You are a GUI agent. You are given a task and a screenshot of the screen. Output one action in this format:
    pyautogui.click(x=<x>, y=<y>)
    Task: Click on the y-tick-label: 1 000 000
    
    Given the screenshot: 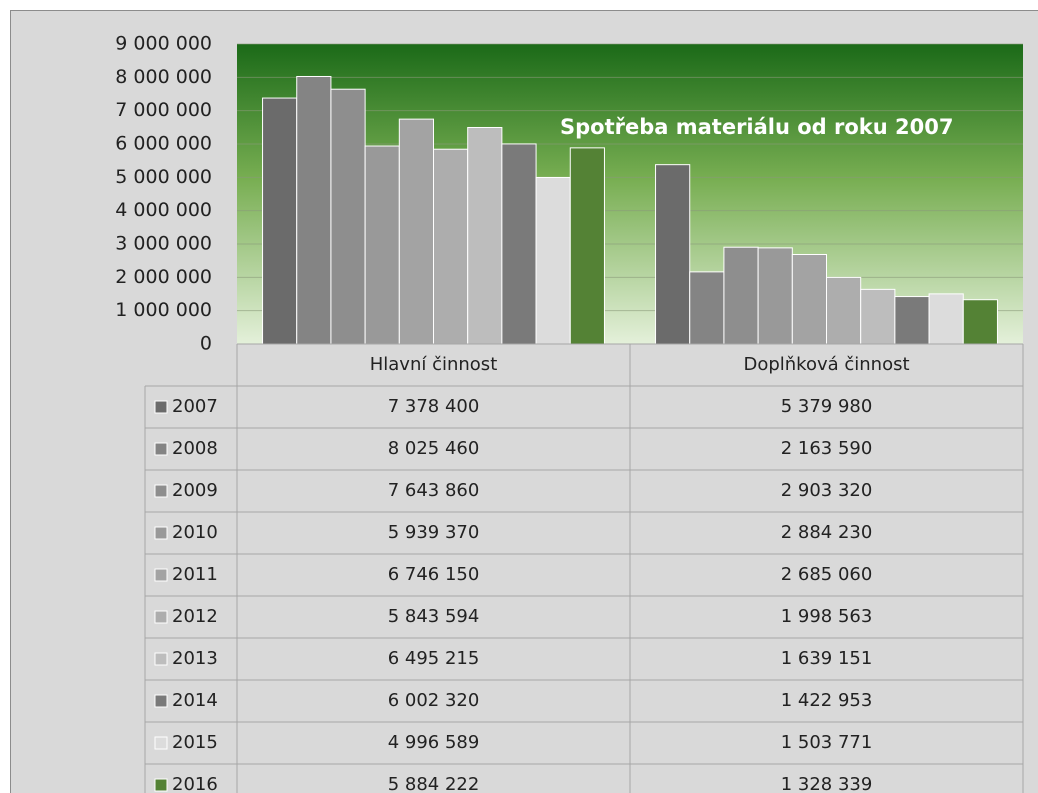 What is the action you would take?
    pyautogui.click(x=163, y=310)
    